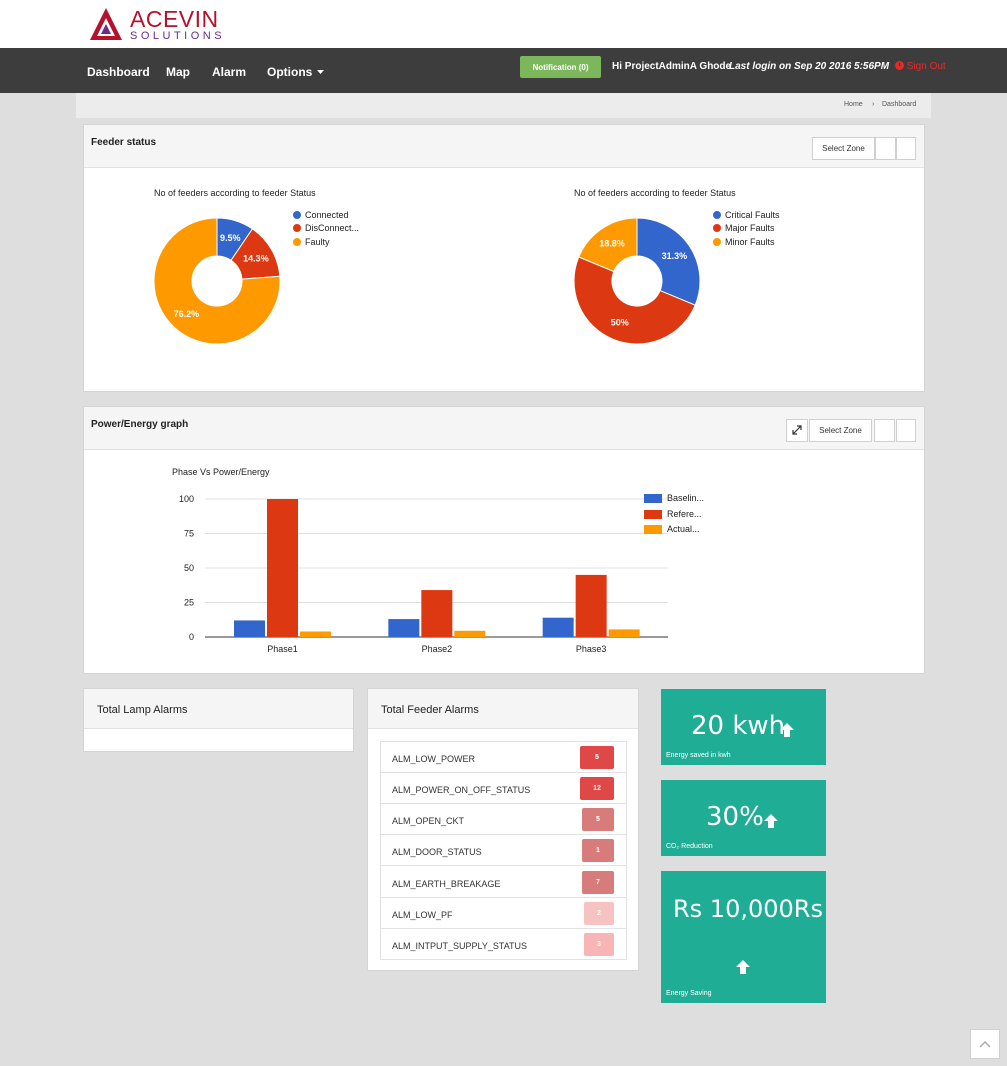 This screenshot has width=1007, height=1066. I want to click on alarm-row: ALM_LOW_POWER 5, so click(503, 757).